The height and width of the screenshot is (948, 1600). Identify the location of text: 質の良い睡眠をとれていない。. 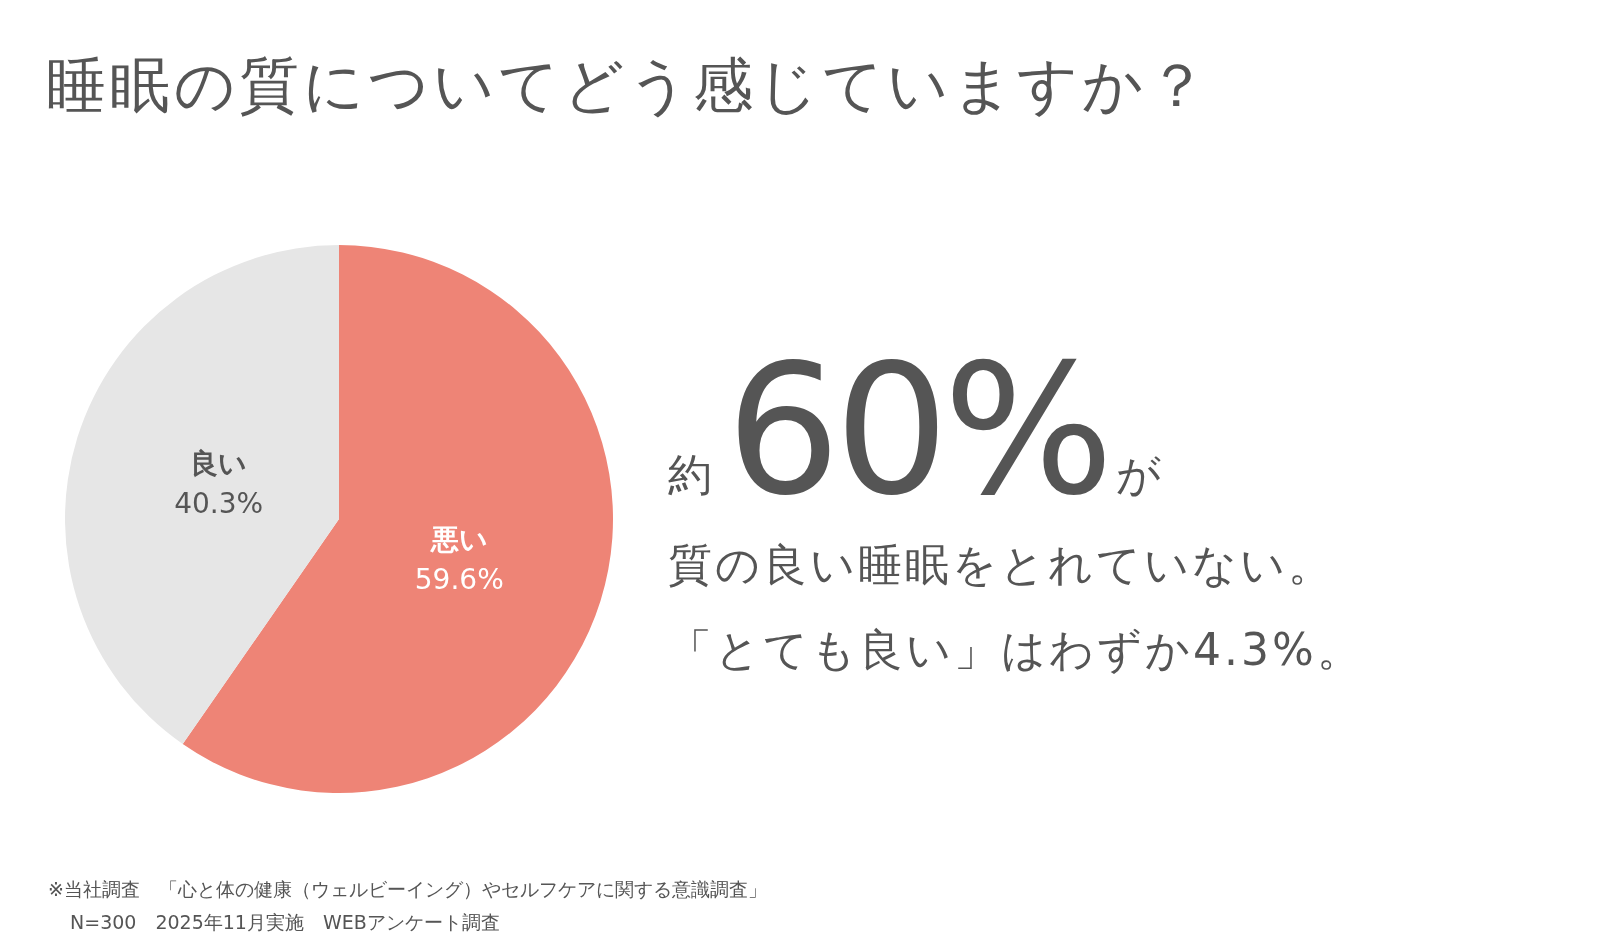
(1001, 564).